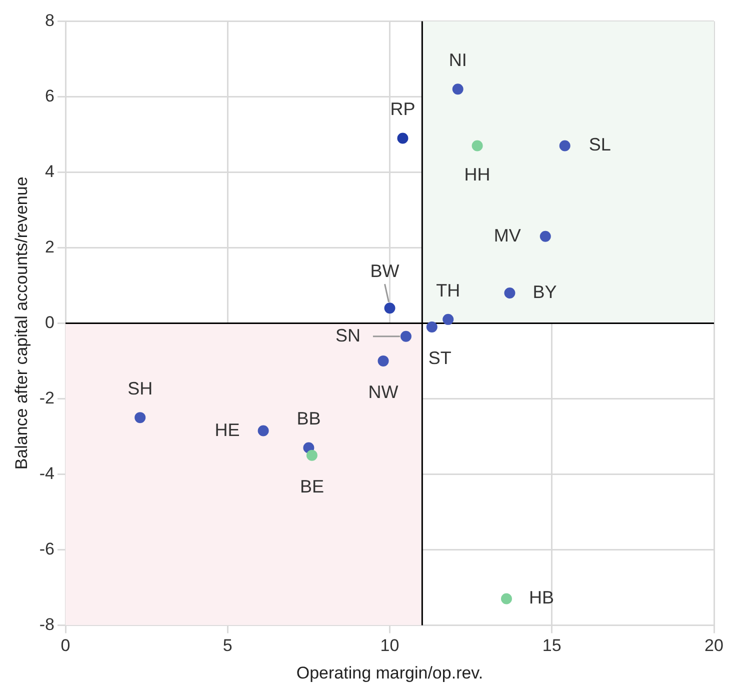  What do you see at coordinates (308, 418) in the screenshot?
I see `annotation: BB` at bounding box center [308, 418].